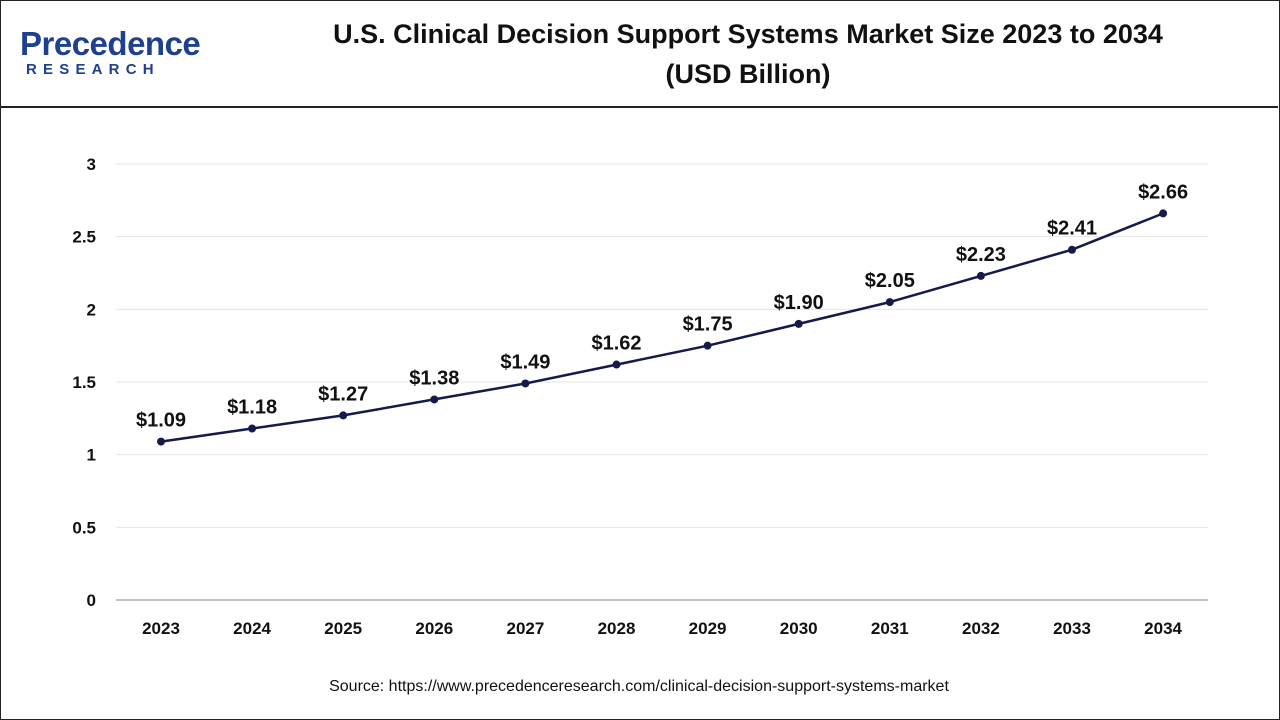  I want to click on data-label: $2.41, so click(1072, 229).